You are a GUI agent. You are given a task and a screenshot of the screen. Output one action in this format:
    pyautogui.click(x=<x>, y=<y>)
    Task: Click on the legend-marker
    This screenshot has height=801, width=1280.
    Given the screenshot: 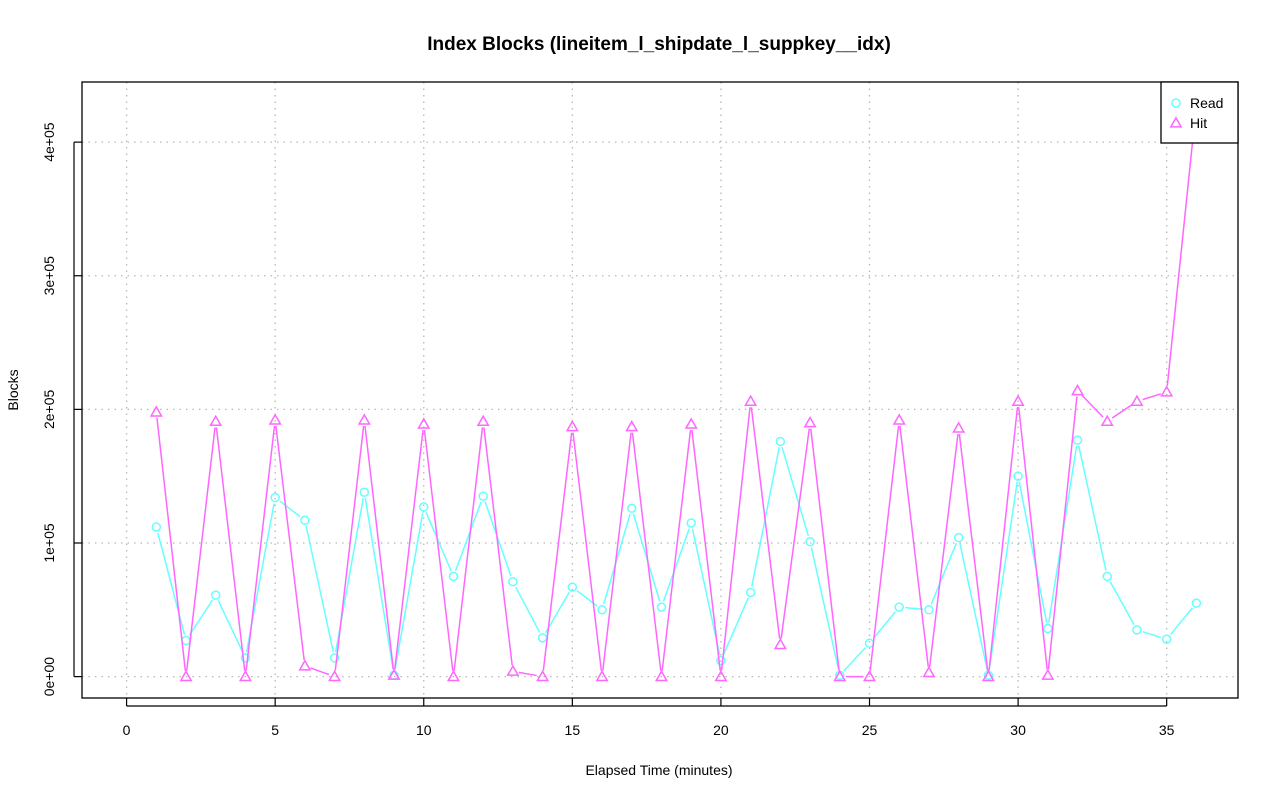 What is the action you would take?
    pyautogui.click(x=1176, y=122)
    